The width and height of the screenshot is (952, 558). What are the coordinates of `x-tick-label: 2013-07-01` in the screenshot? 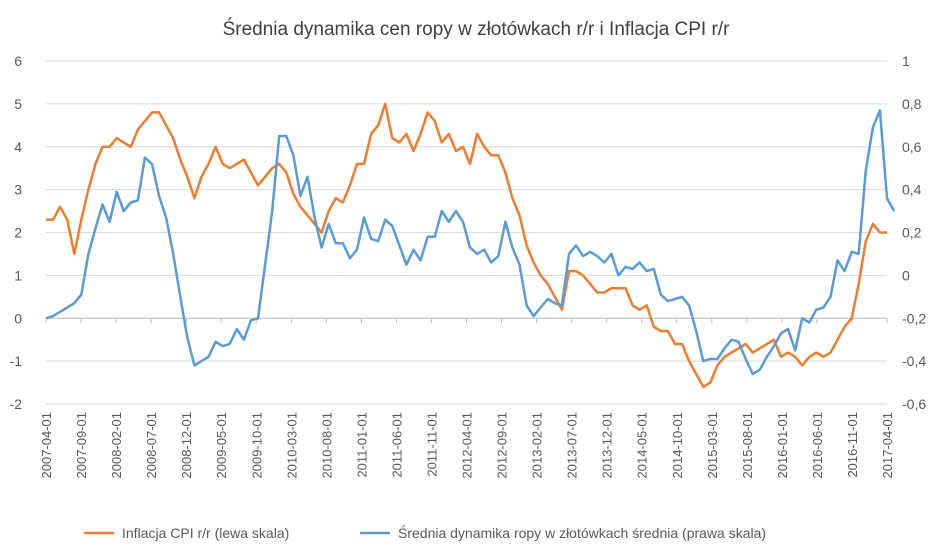 It's located at (572, 445).